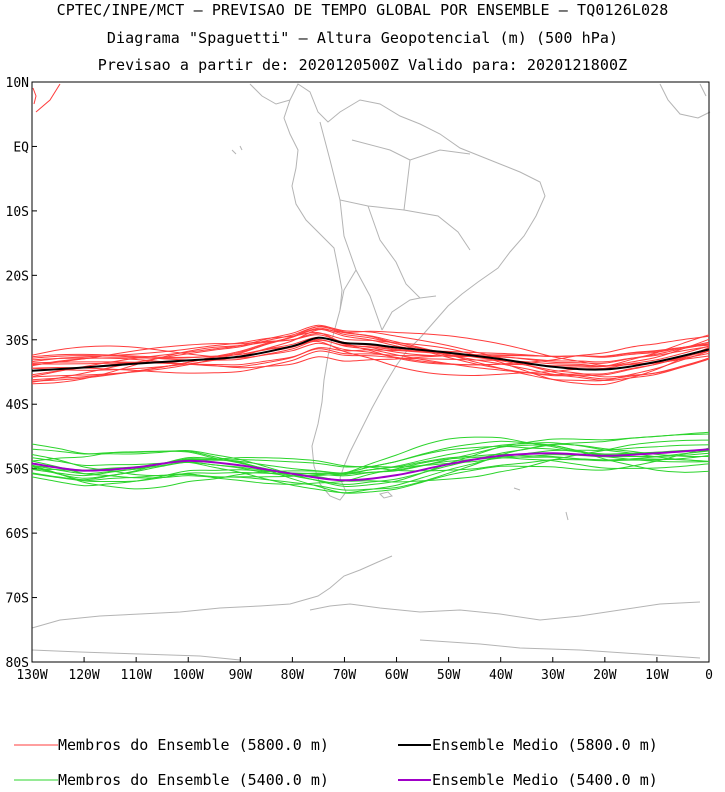 The width and height of the screenshot is (725, 792). Describe the element at coordinates (17, 212) in the screenshot. I see `lat-tick-label: 10S` at that location.